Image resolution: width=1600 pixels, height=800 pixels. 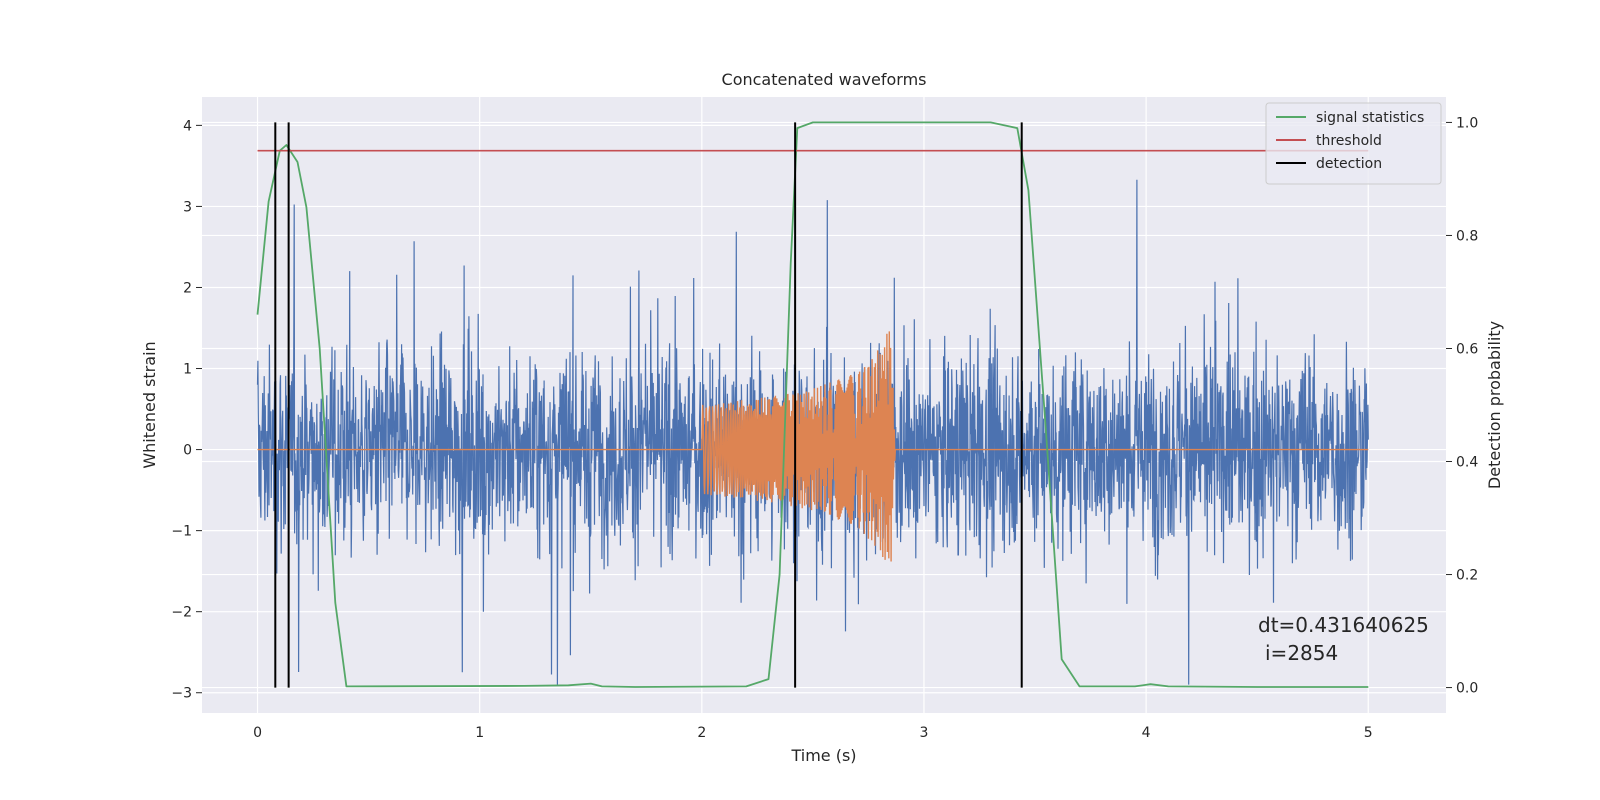 What do you see at coordinates (1467, 576) in the screenshot?
I see `right-y-tick-label: 0.2` at bounding box center [1467, 576].